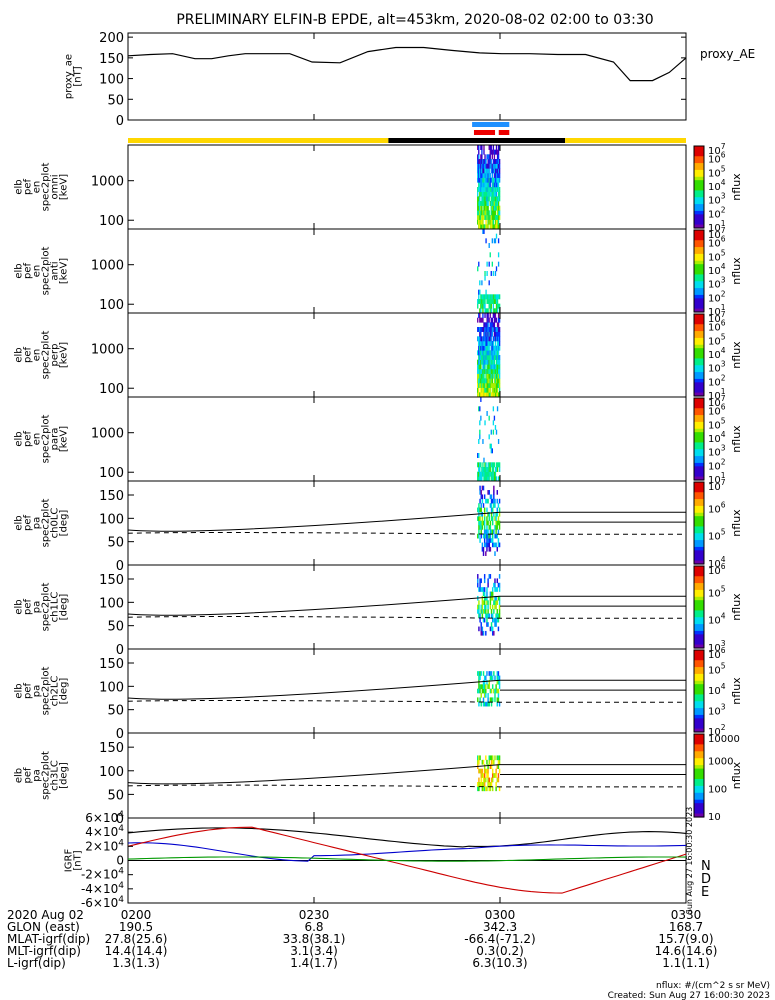  I want to click on ch0-ytick-label: 50, so click(115, 543).